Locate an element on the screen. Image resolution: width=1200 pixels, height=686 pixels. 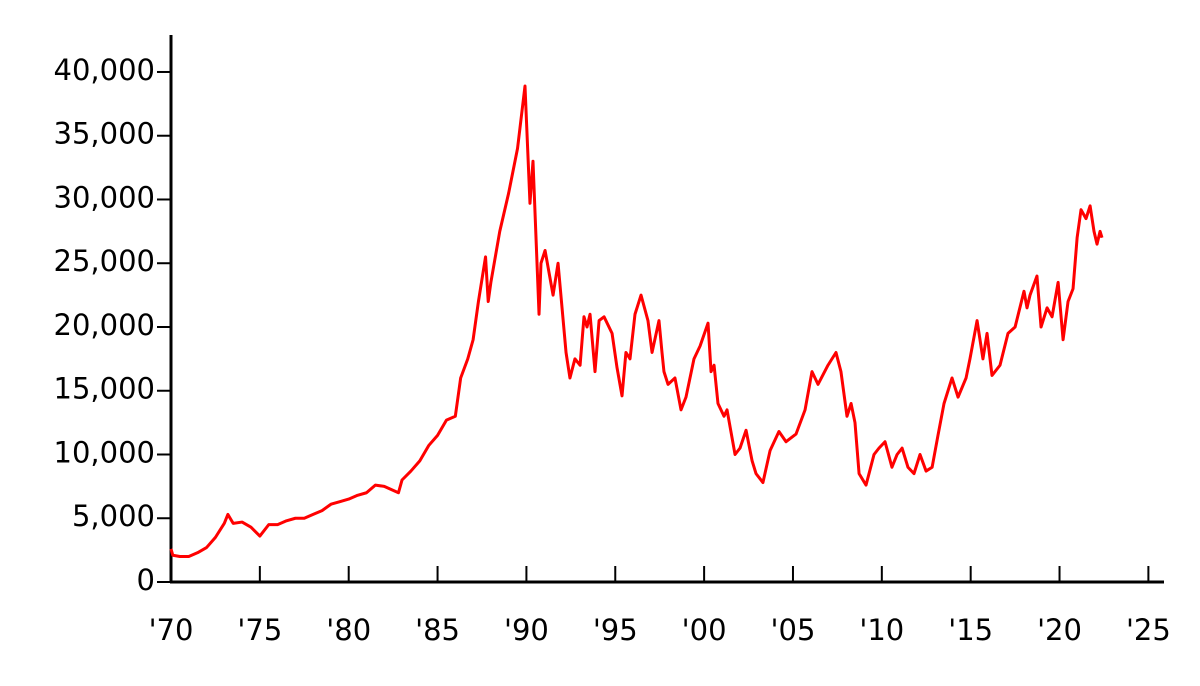
y-tick-label: 40,000 is located at coordinates (104, 70).